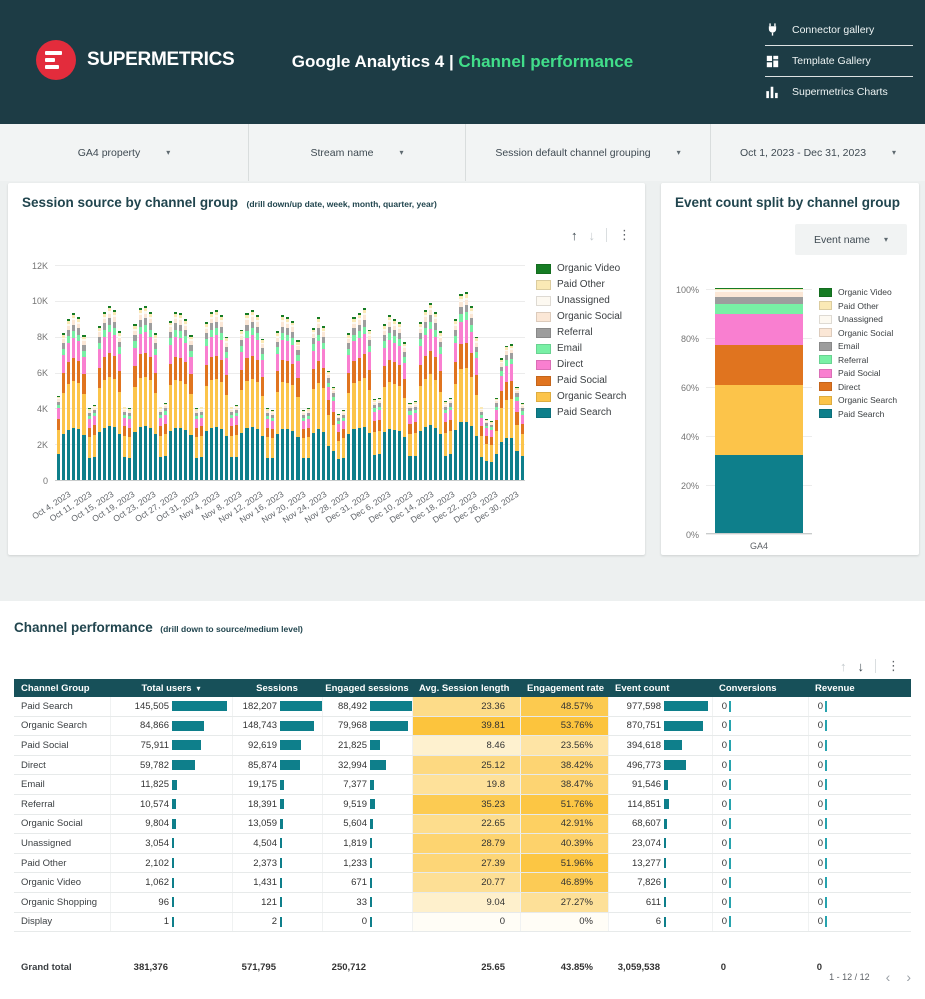 This screenshot has height=999, width=925. What do you see at coordinates (748, 688) in the screenshot?
I see `column-header-conversions: Conversions` at bounding box center [748, 688].